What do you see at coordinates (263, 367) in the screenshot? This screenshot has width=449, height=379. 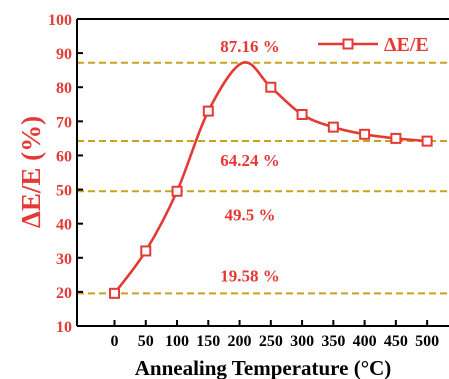 I see `x-axis-label: Annealing Temperature (°C)` at bounding box center [263, 367].